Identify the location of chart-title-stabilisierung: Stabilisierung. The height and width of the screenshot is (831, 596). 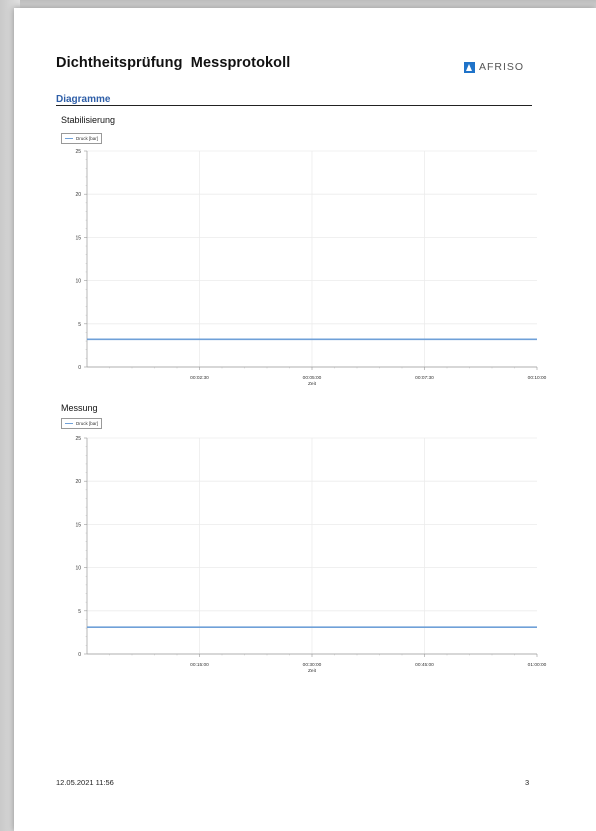
(88, 120).